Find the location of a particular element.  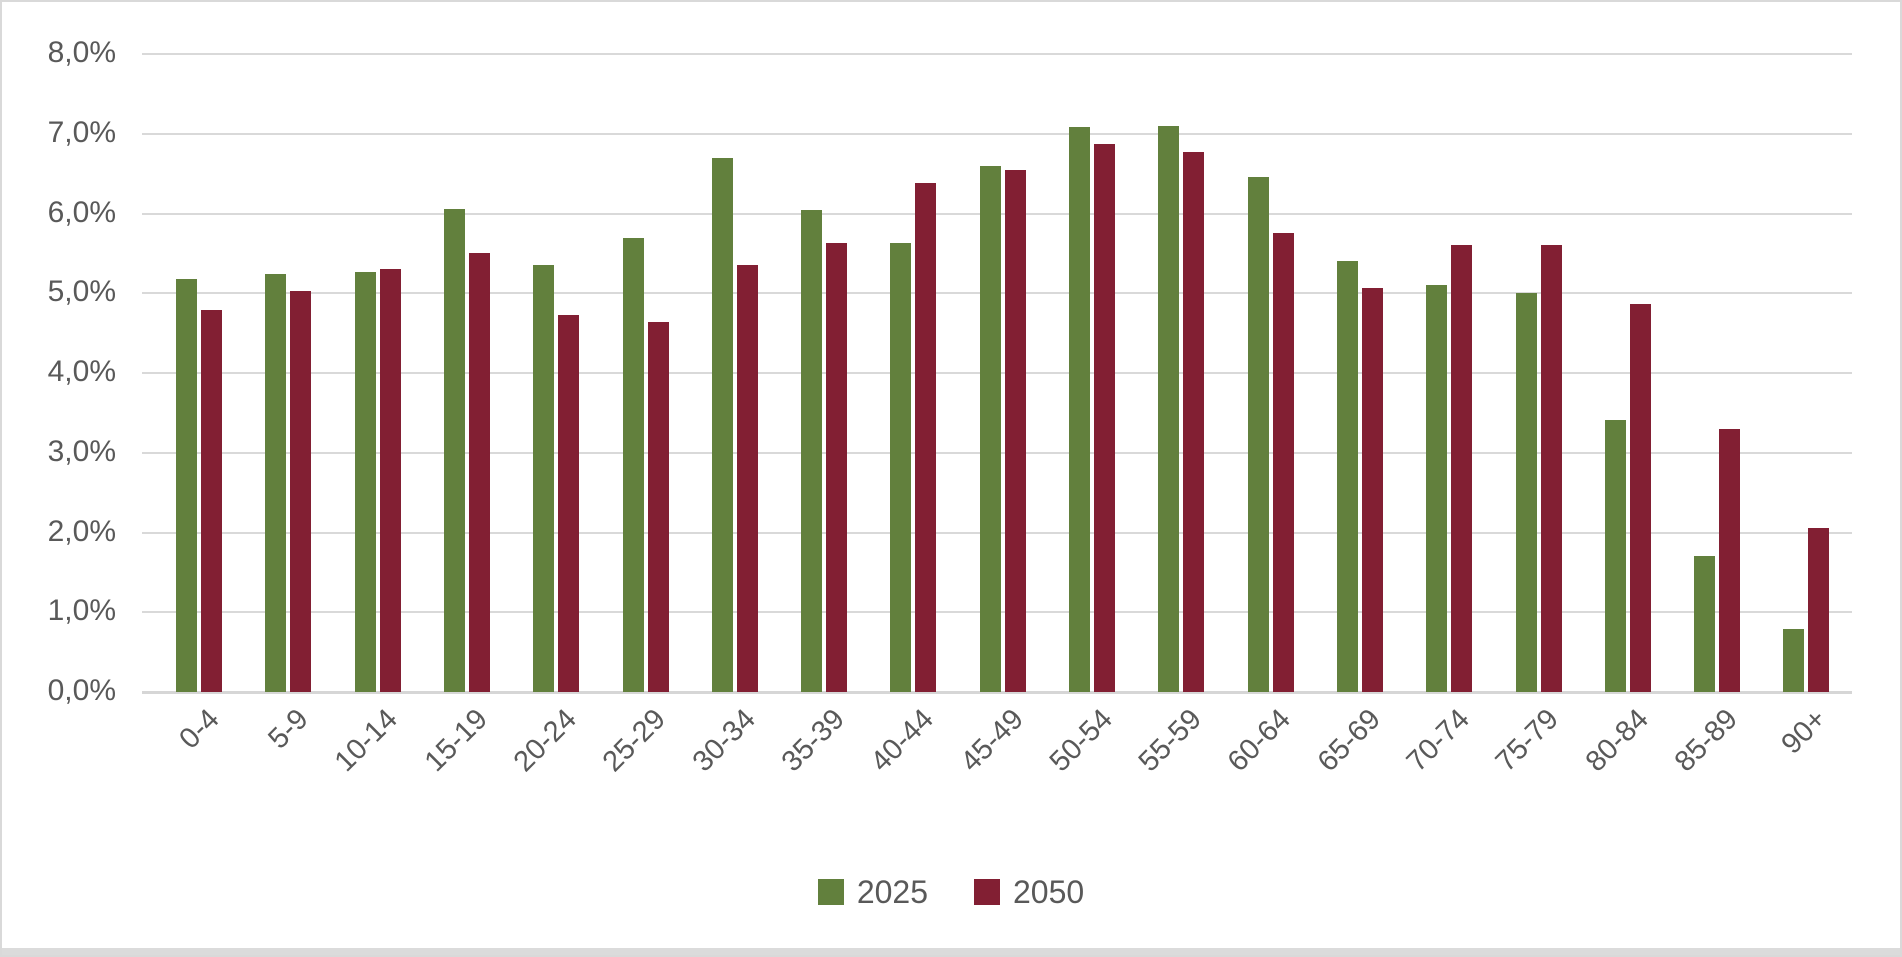

x-tick-label-60-64: 60-64 is located at coordinates (1260, 741).